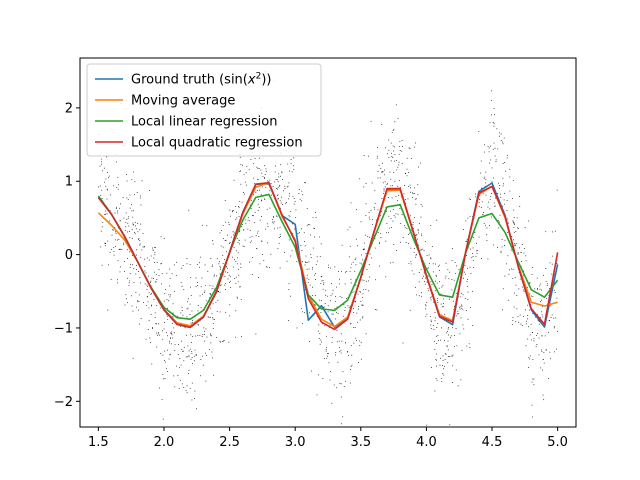 This screenshot has width=640, height=480. Describe the element at coordinates (164, 442) in the screenshot. I see `x-tick-label: 2.0` at that location.